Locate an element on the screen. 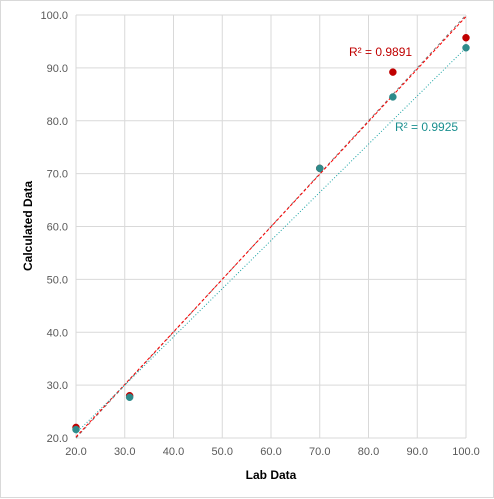  x-tick-label: 30.0 is located at coordinates (124, 452).